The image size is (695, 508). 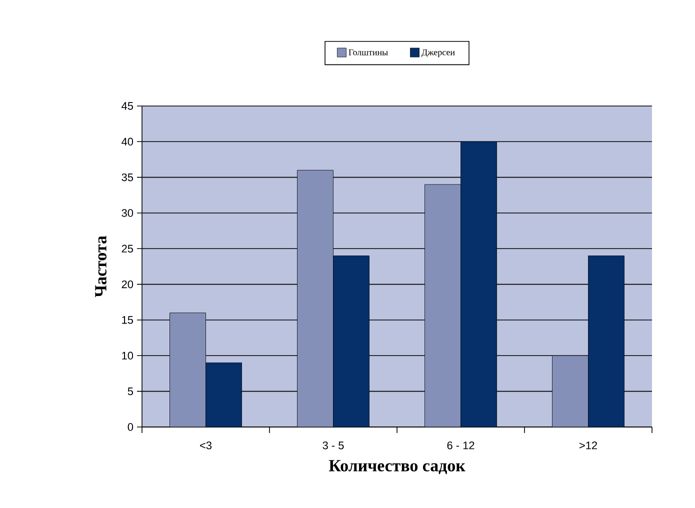 What do you see at coordinates (131, 427) in the screenshot?
I see `y-tick-label: 0` at bounding box center [131, 427].